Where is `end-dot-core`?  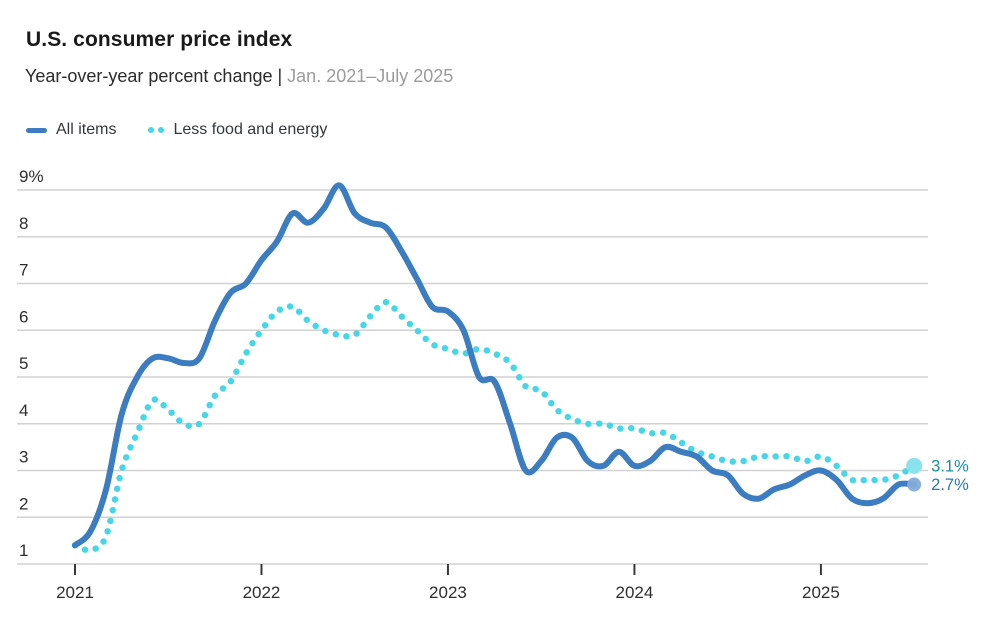 end-dot-core is located at coordinates (914, 465).